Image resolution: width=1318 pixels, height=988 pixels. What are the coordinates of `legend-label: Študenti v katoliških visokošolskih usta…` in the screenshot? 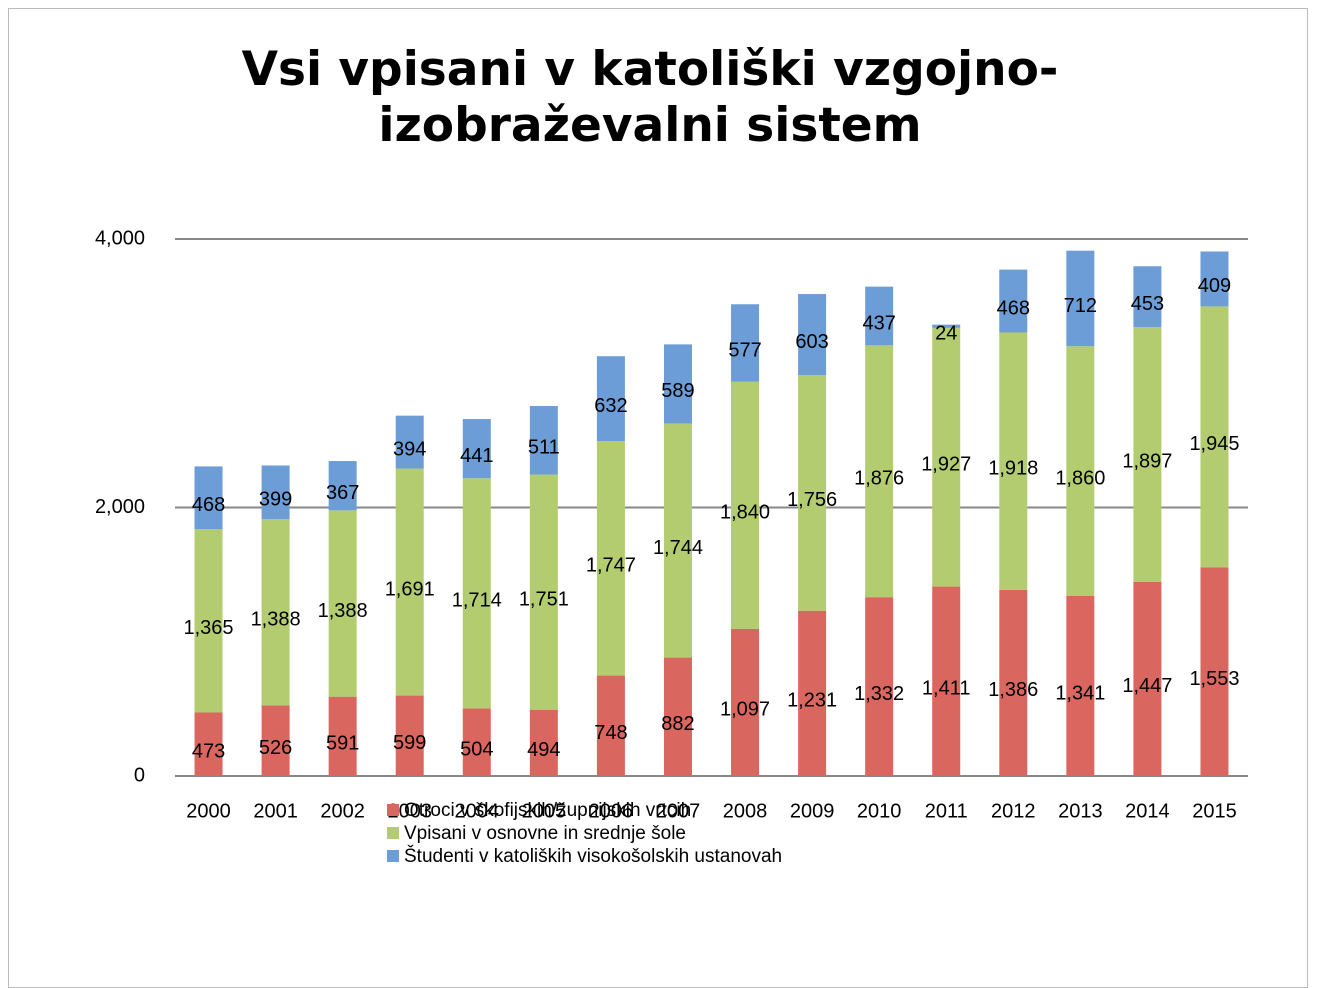 It's located at (593, 856).